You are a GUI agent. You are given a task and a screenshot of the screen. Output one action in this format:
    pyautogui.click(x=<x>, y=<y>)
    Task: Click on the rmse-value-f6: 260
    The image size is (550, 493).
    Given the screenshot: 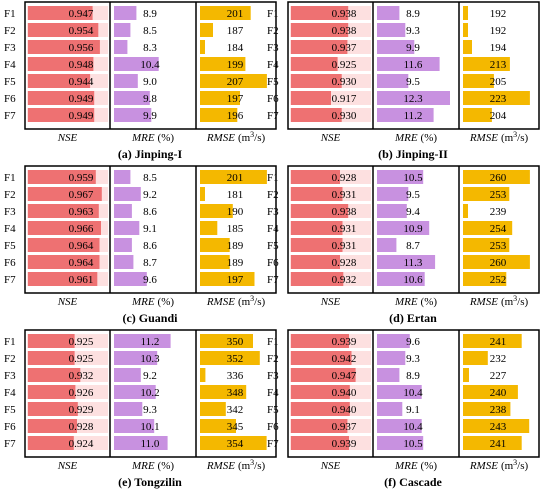 What is the action you would take?
    pyautogui.click(x=498, y=263)
    